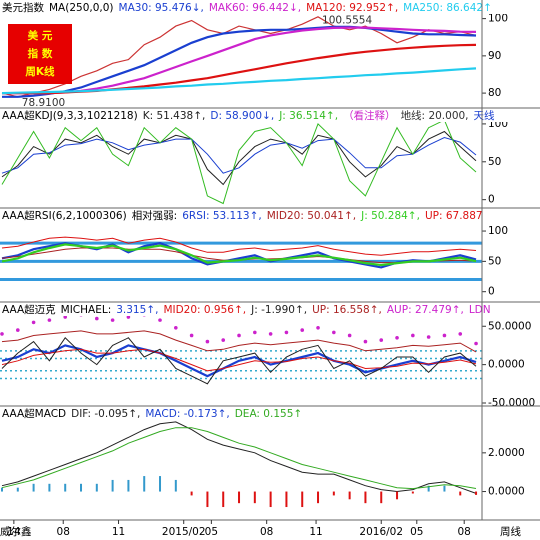 The image size is (540, 540). I want to click on header-text: 6RSI: 53.113↑,, so click(222, 216).